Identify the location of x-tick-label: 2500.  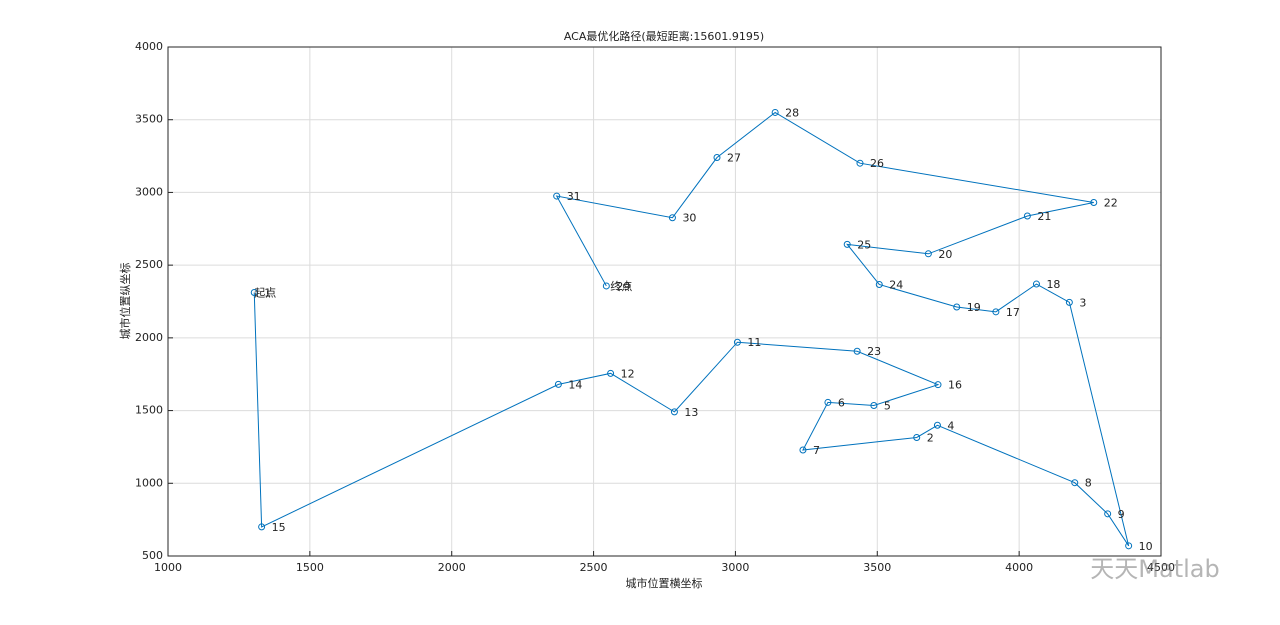
(594, 567).